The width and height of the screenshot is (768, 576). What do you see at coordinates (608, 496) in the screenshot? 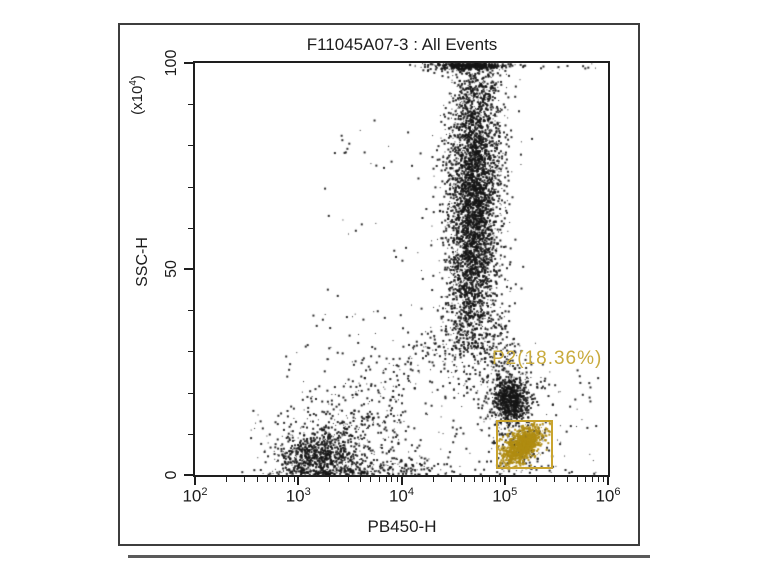
I see `x-tick-label-10e6: 10⁶` at bounding box center [608, 496].